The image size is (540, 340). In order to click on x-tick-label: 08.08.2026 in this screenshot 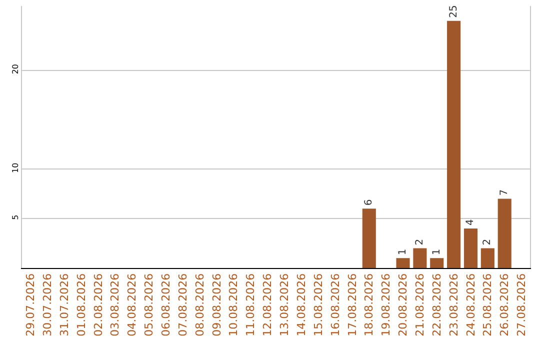, I will do `click(199, 304)`.